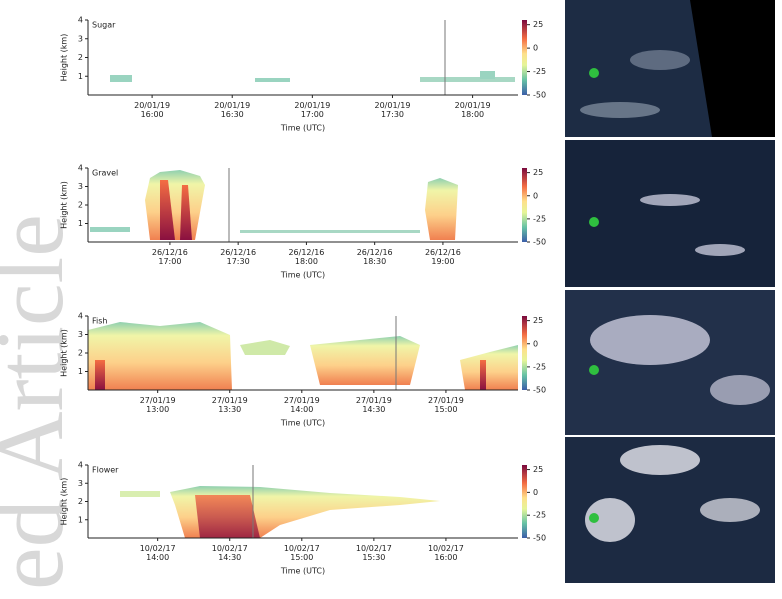  I want to click on x-tick-label: 26/12/16 19:00, so click(443, 257).